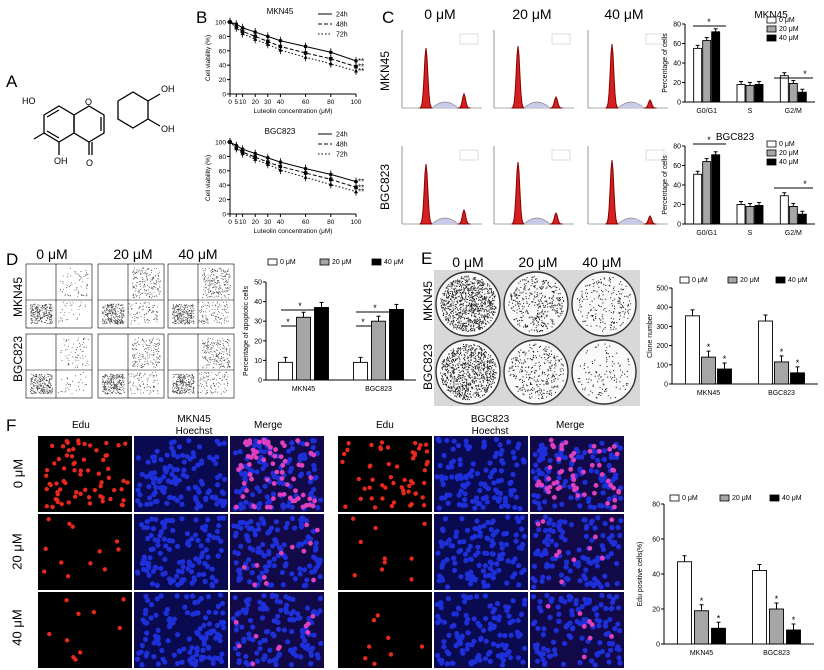  I want to click on micro-panel-r1-c2, so click(277, 552).